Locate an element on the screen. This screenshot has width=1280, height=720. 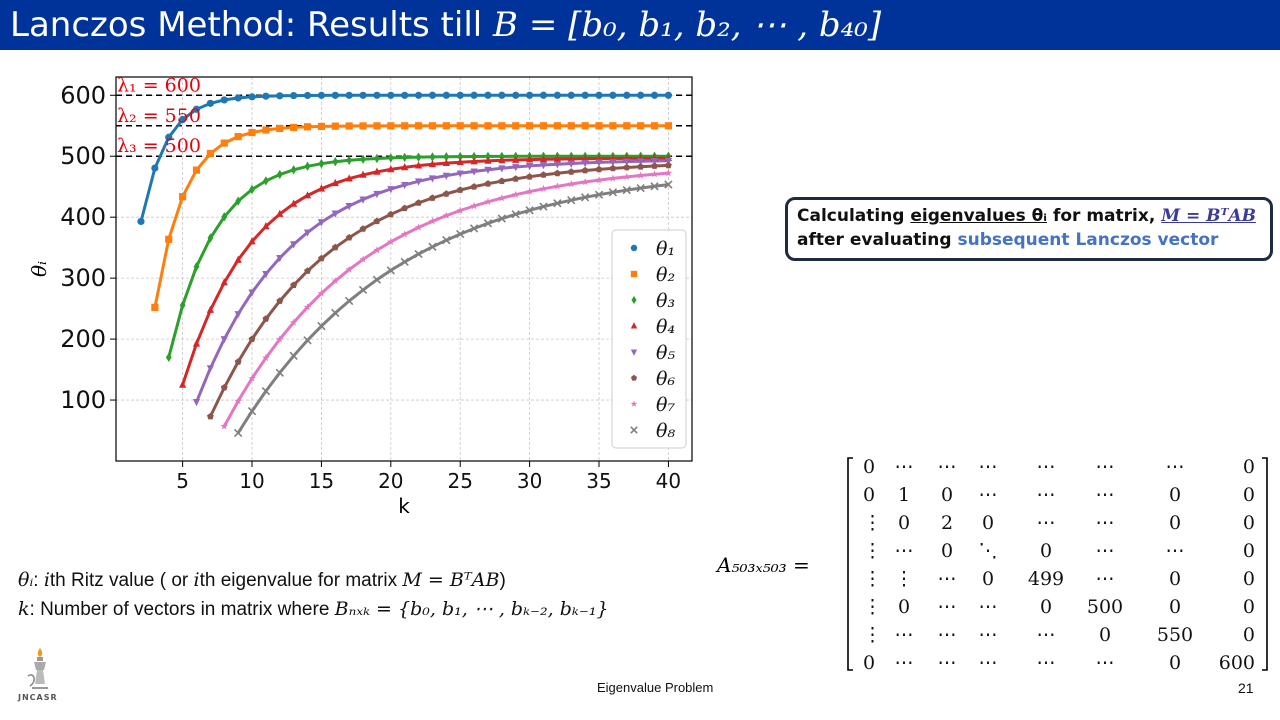
x-axis-label: k is located at coordinates (404, 506).